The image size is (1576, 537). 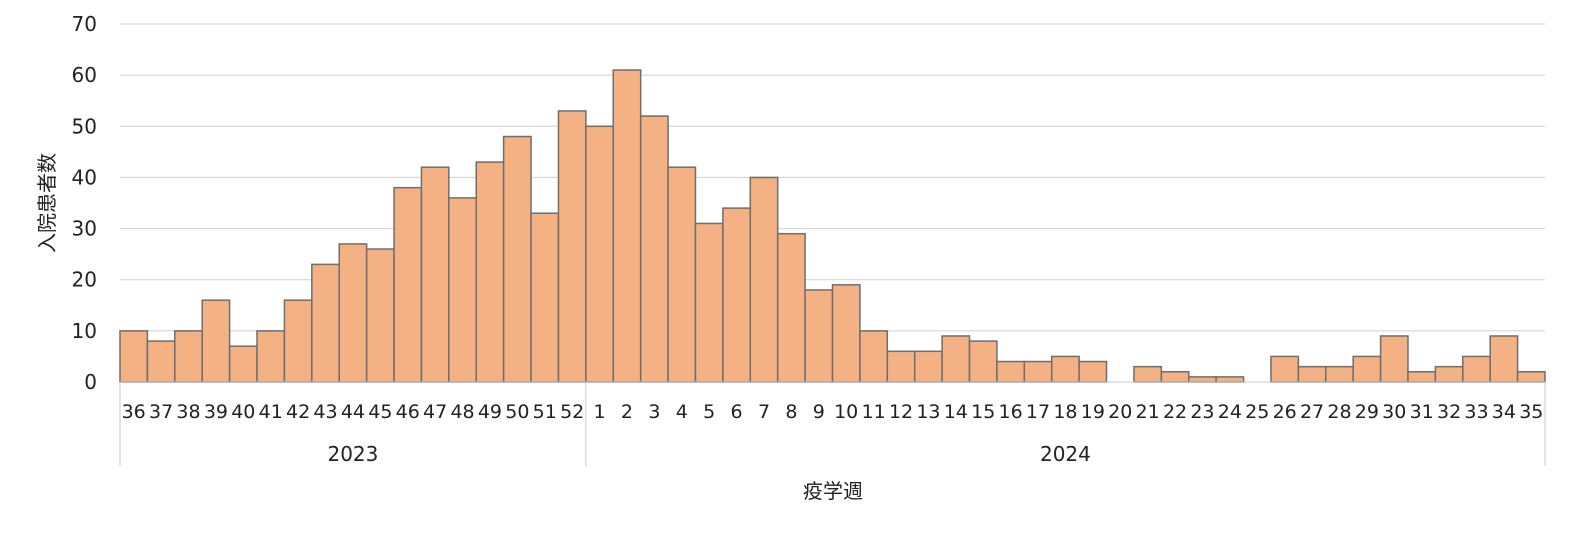 I want to click on x-tick-label: 36, so click(x=134, y=412).